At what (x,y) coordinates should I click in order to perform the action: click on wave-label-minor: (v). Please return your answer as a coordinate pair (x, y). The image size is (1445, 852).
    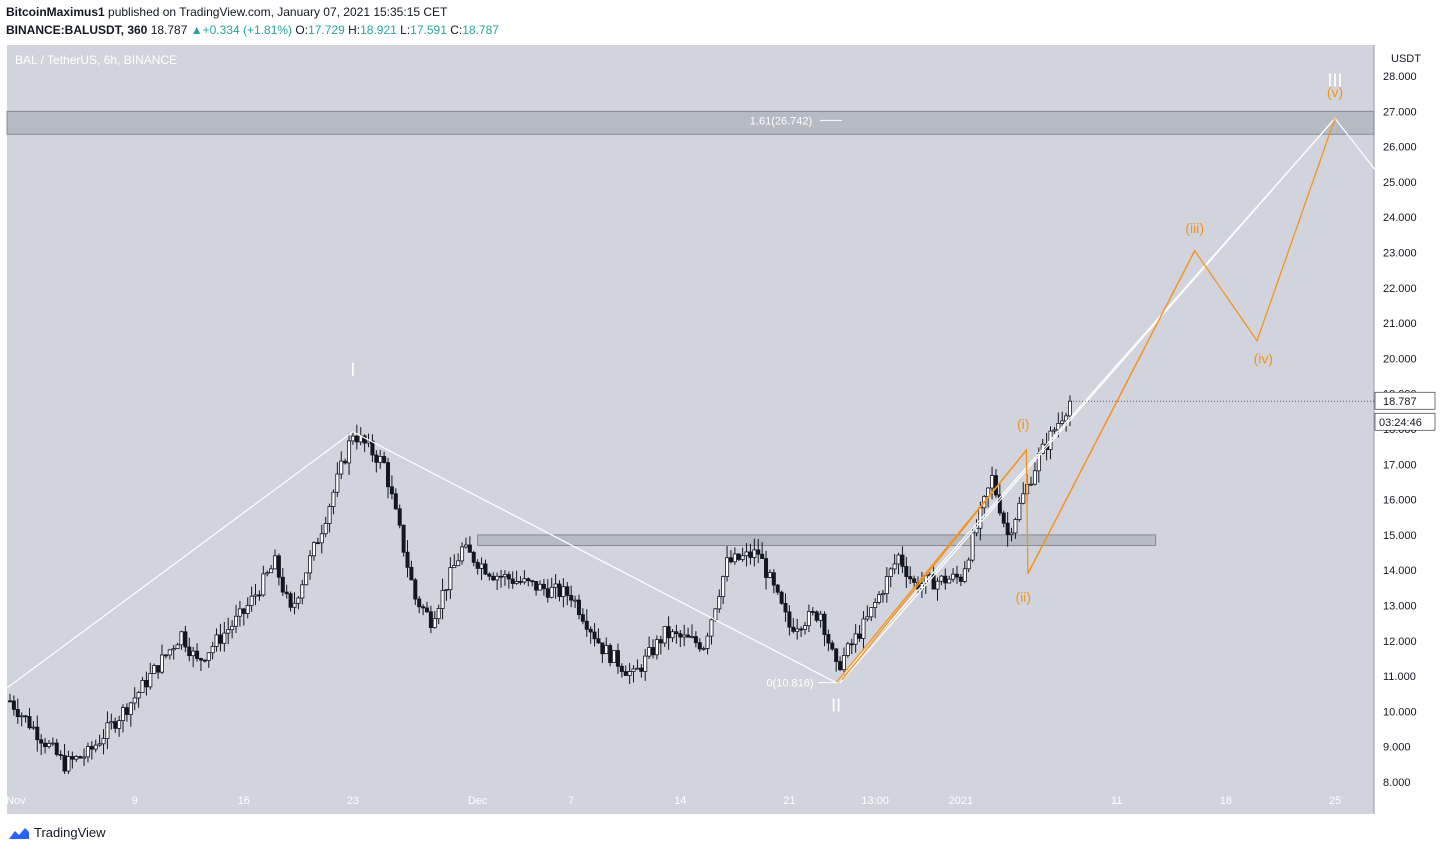
    Looking at the image, I should click on (1335, 92).